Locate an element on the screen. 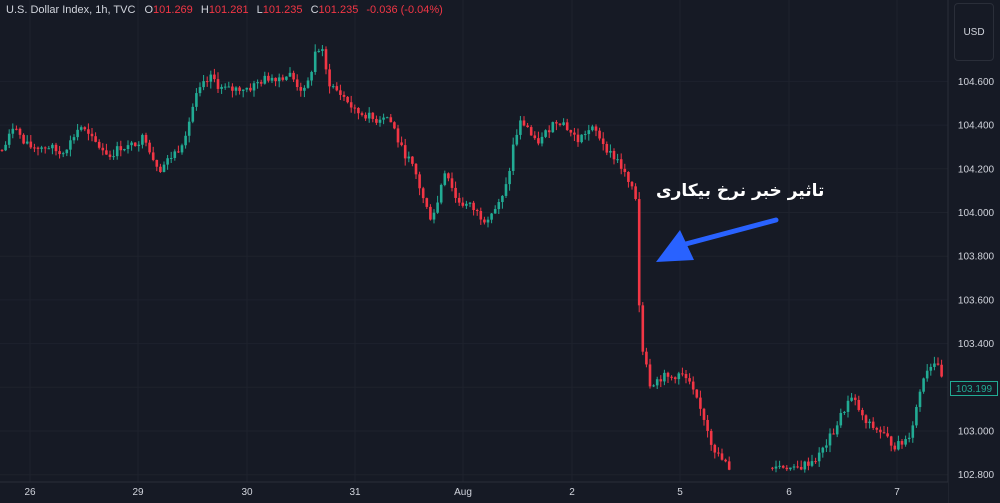 This screenshot has width=1000, height=503. time-tick-label: 6 is located at coordinates (789, 492).